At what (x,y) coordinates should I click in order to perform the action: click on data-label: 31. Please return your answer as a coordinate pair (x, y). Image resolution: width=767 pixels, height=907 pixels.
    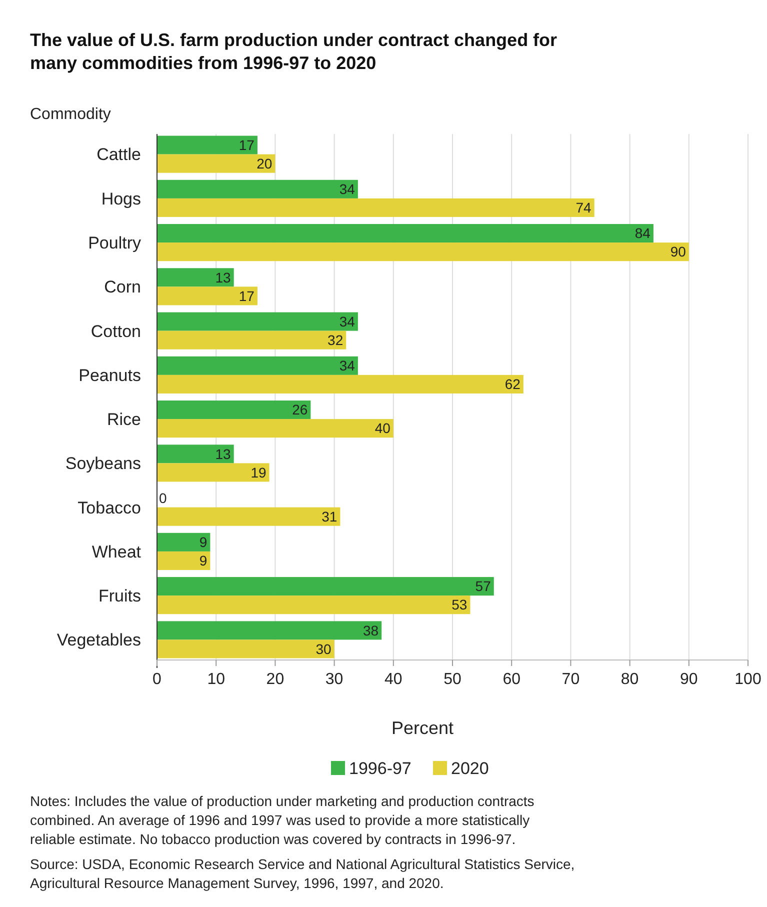
    Looking at the image, I should click on (330, 516).